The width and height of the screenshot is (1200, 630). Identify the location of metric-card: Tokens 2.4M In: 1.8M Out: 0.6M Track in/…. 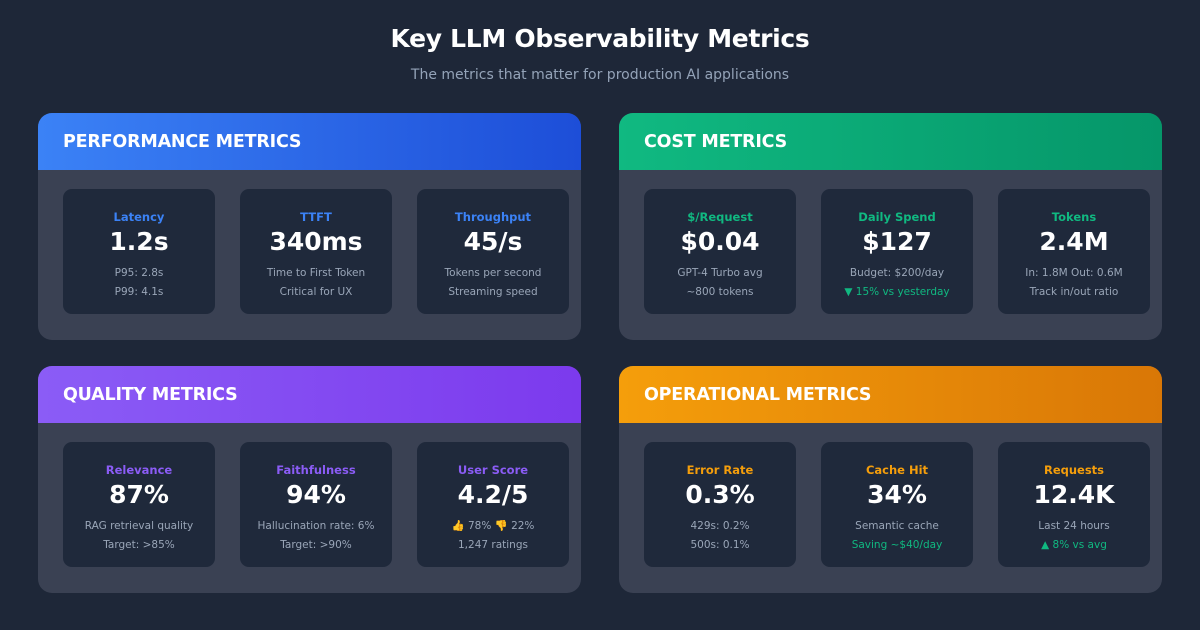
(1074, 251).